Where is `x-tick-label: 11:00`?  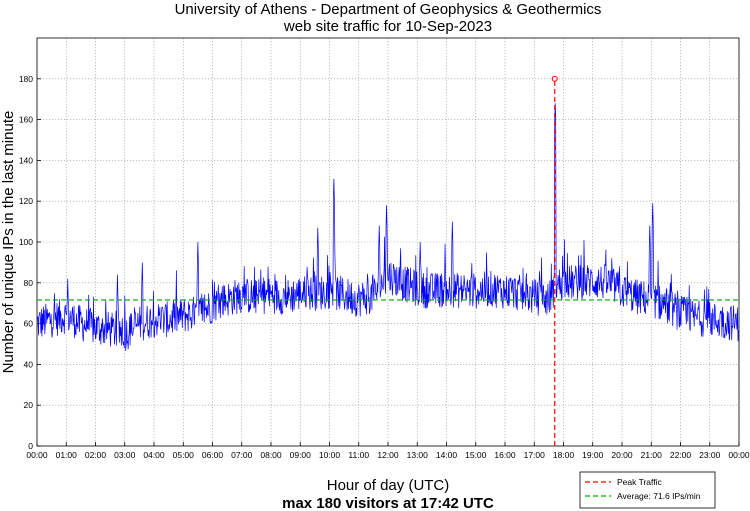
x-tick-label: 11:00 is located at coordinates (358, 455).